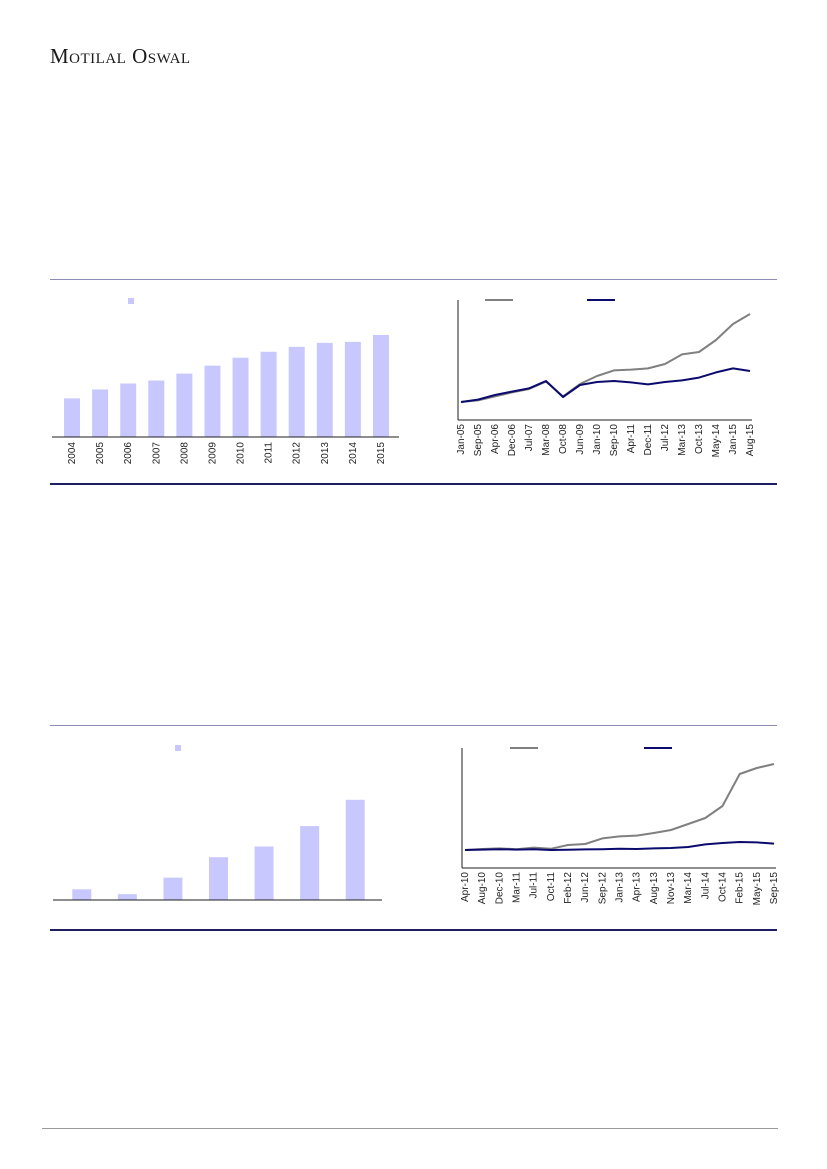 Image resolution: width=827 pixels, height=1169 pixels. What do you see at coordinates (120, 56) in the screenshot?
I see `brand-logo: Motilal Oswal` at bounding box center [120, 56].